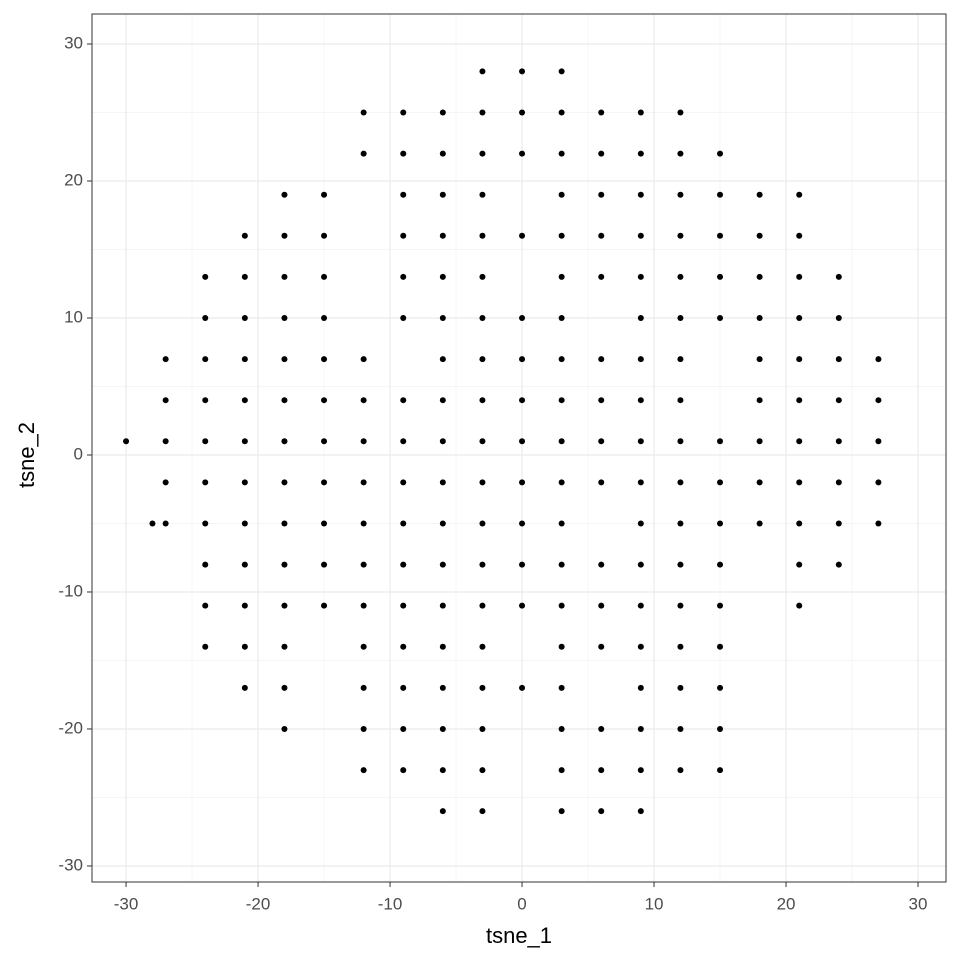 This screenshot has width=960, height=960. I want to click on y-tick-label: -20, so click(70, 727).